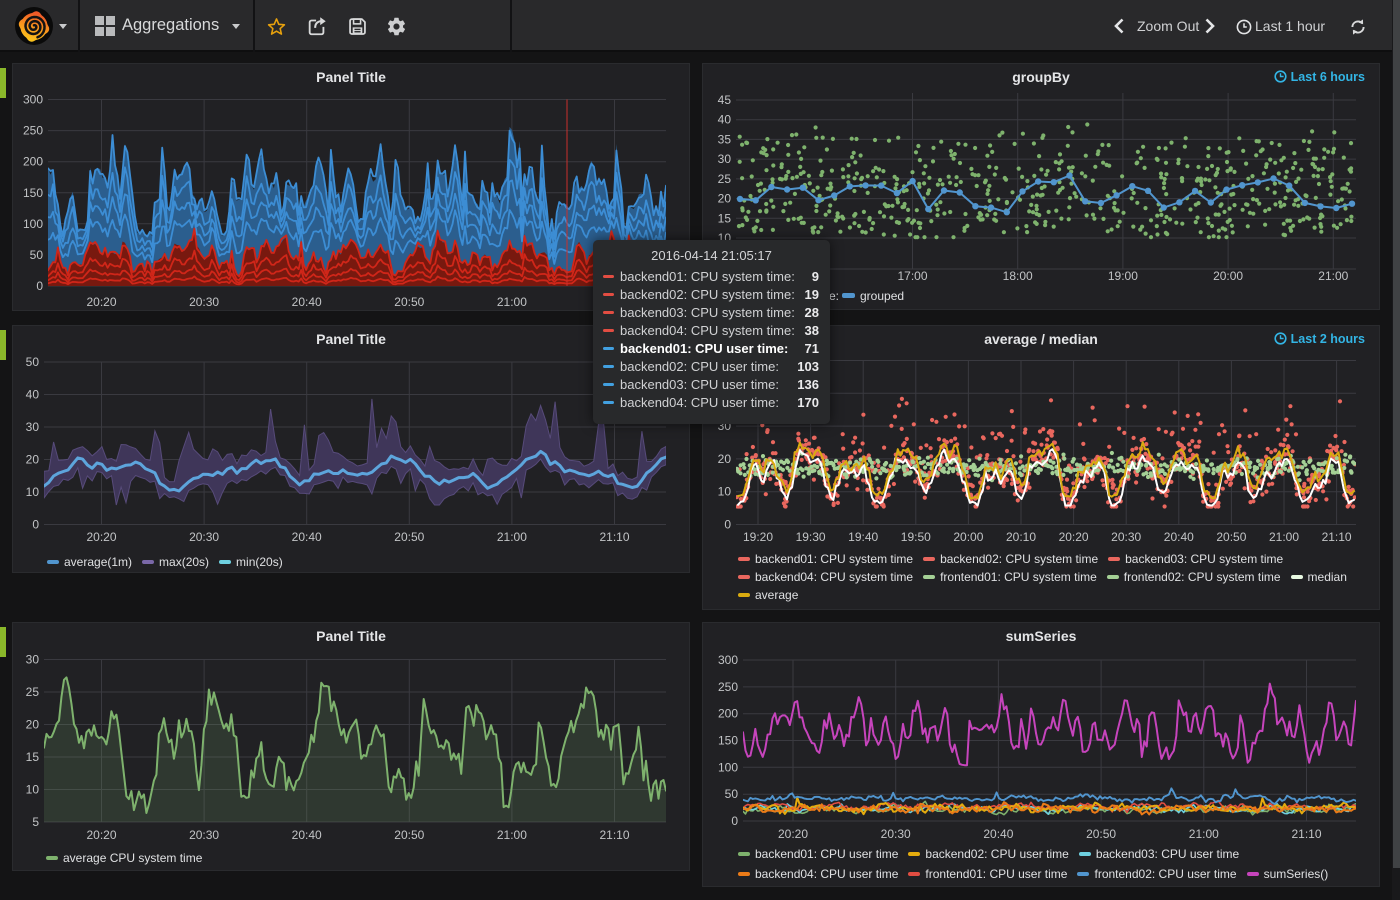  What do you see at coordinates (725, 100) in the screenshot?
I see `svg-text: 45` at bounding box center [725, 100].